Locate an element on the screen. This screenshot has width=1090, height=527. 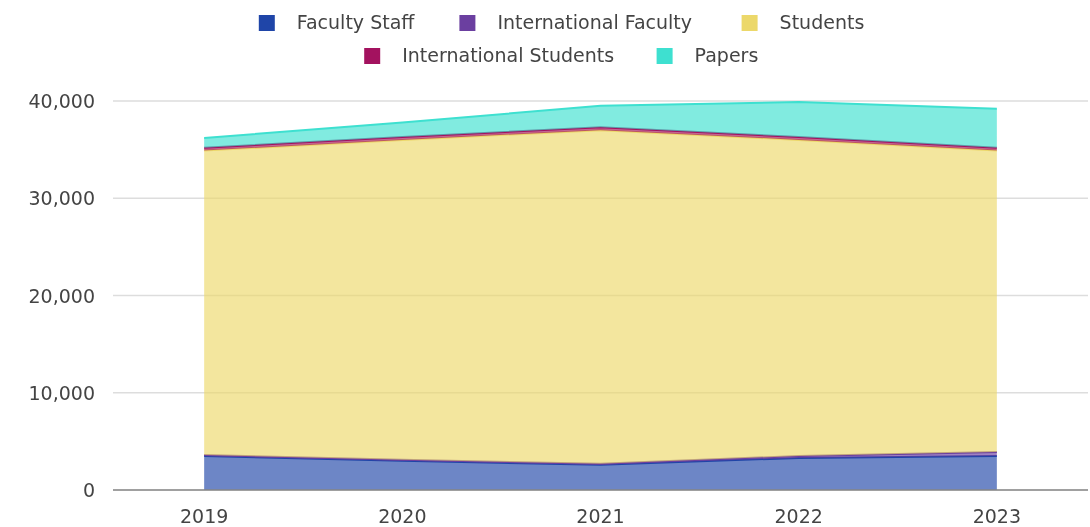
x-tick-label: 2020 is located at coordinates (402, 516).